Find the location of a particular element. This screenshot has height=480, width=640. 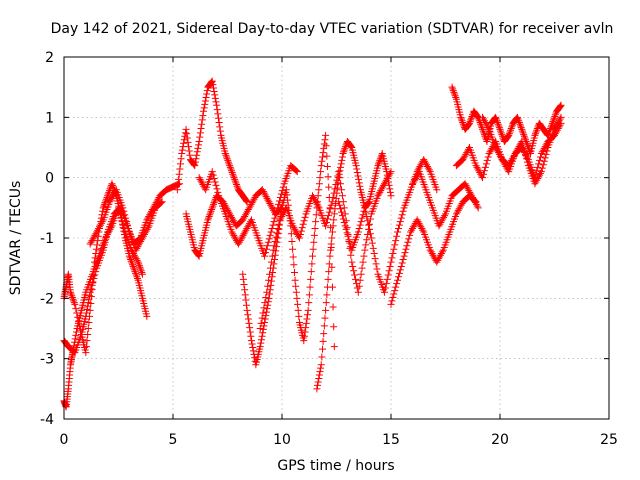

series-sat-j is located at coordinates (354, 265).